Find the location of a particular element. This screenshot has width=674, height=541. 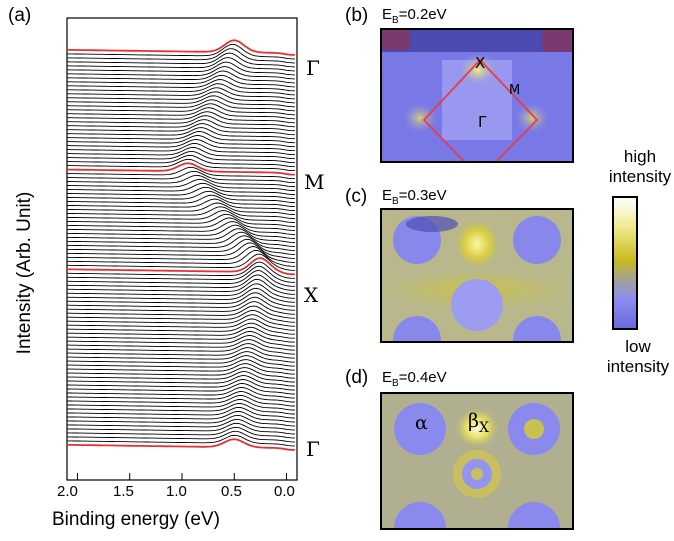

panel-b-energy: EB=0.2eV is located at coordinates (414, 16).